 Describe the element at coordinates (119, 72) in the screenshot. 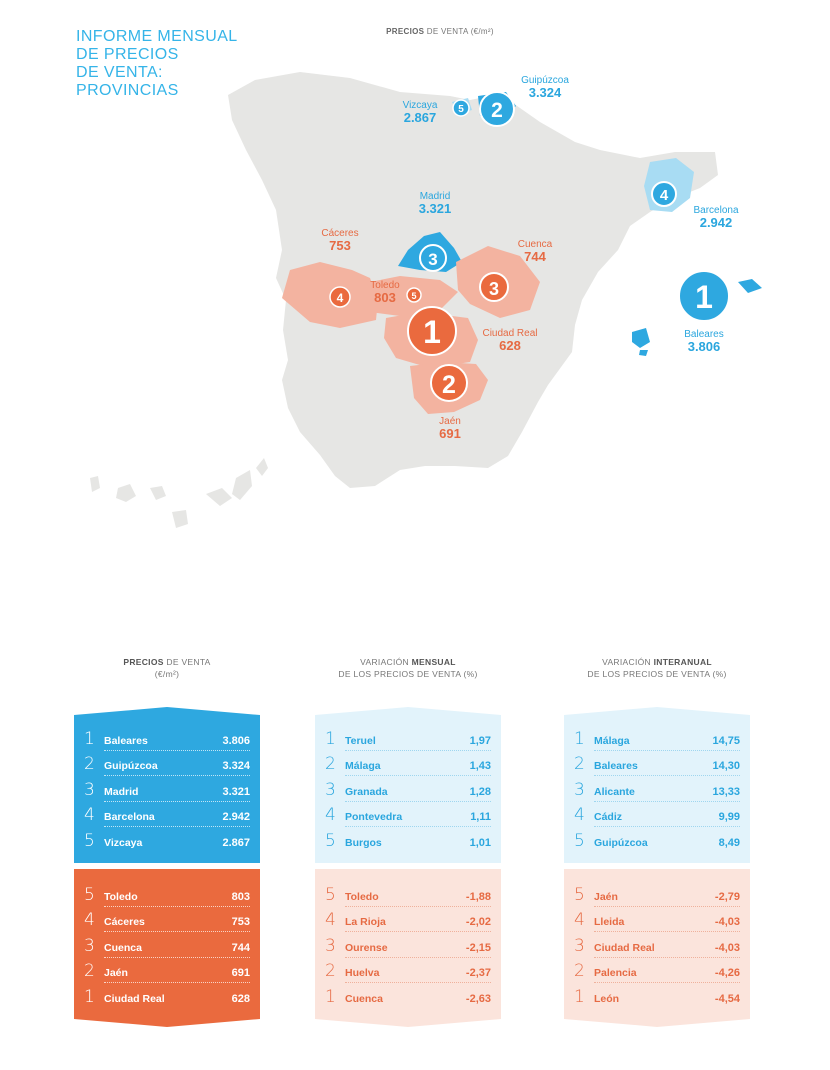

I see `title-line: DE VENTA:` at that location.